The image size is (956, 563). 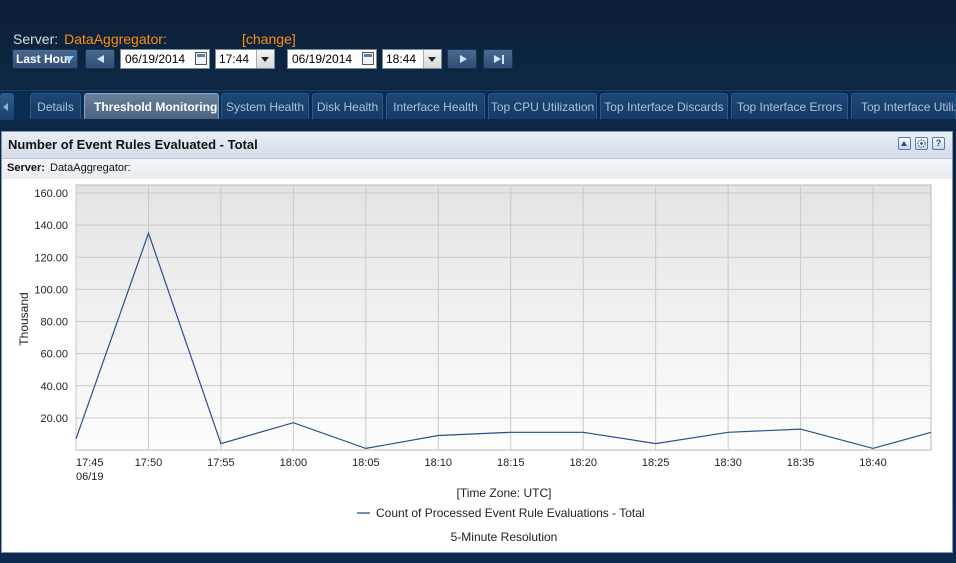 What do you see at coordinates (435, 106) in the screenshot?
I see `tab-interface-health: Interface Health` at bounding box center [435, 106].